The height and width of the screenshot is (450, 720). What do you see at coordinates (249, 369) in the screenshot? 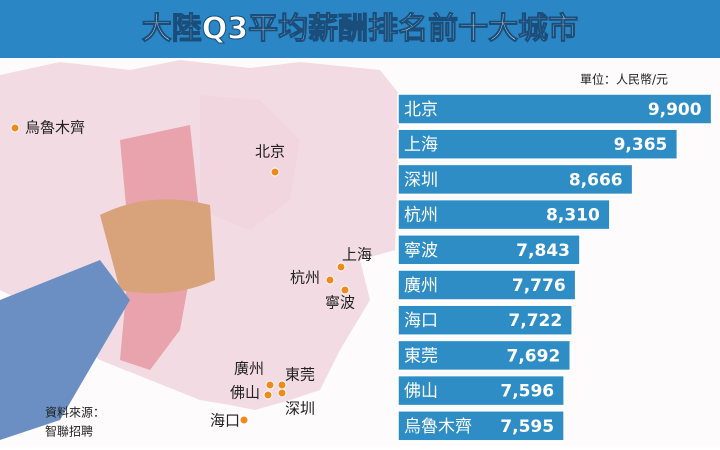
I see `city-label: 廣州` at bounding box center [249, 369].